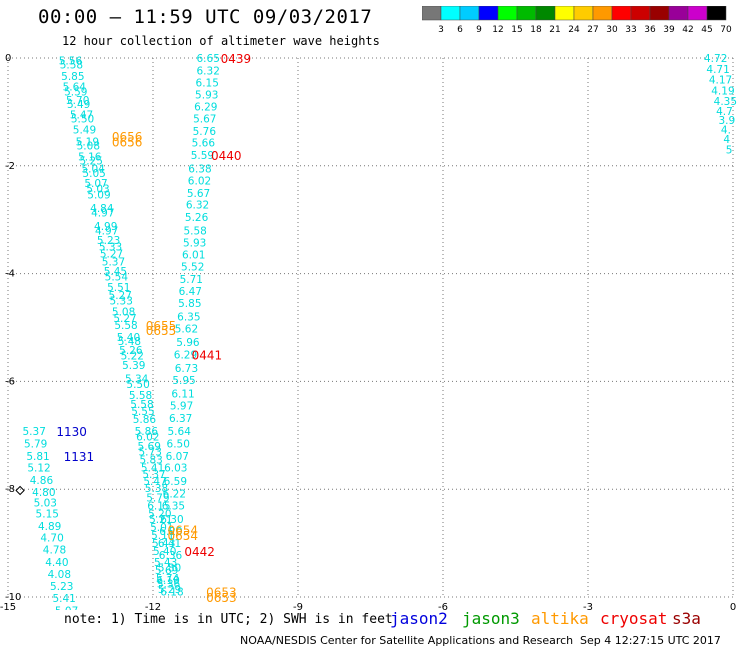  I want to click on wave-height-point: 5.70, so click(77, 101).